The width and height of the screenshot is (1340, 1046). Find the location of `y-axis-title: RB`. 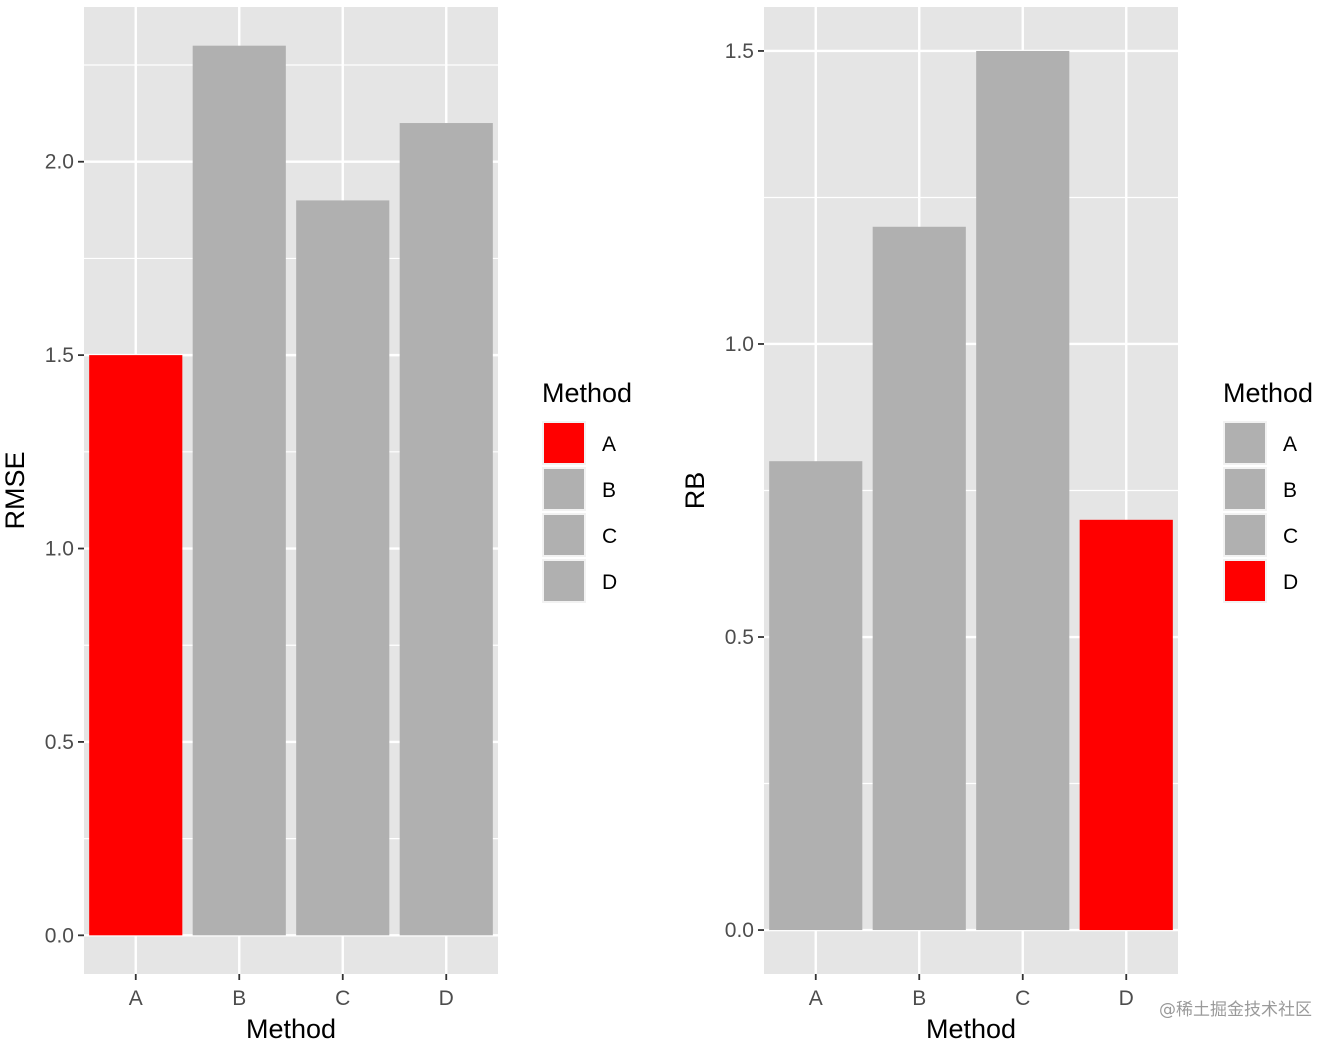

y-axis-title: RB is located at coordinates (695, 491).